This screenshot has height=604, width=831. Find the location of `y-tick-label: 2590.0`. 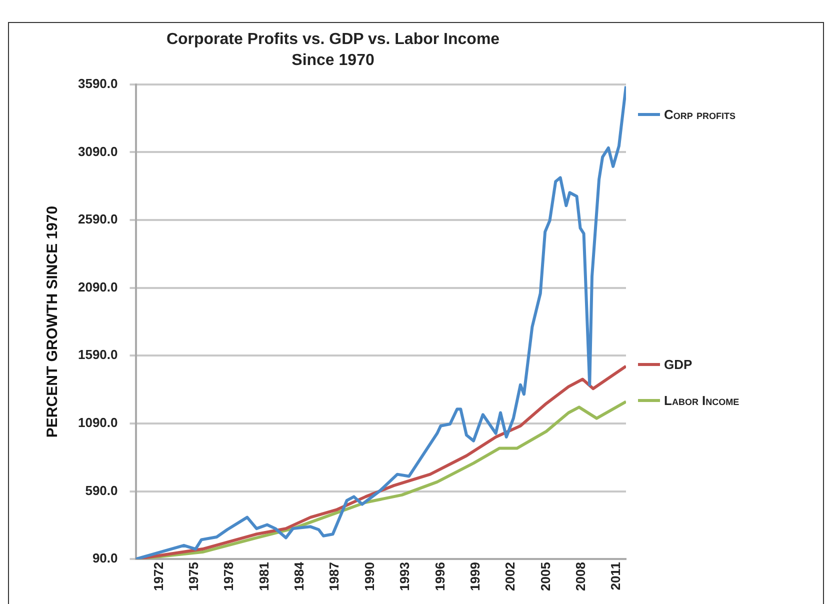

y-tick-label: 2590.0 is located at coordinates (98, 219).